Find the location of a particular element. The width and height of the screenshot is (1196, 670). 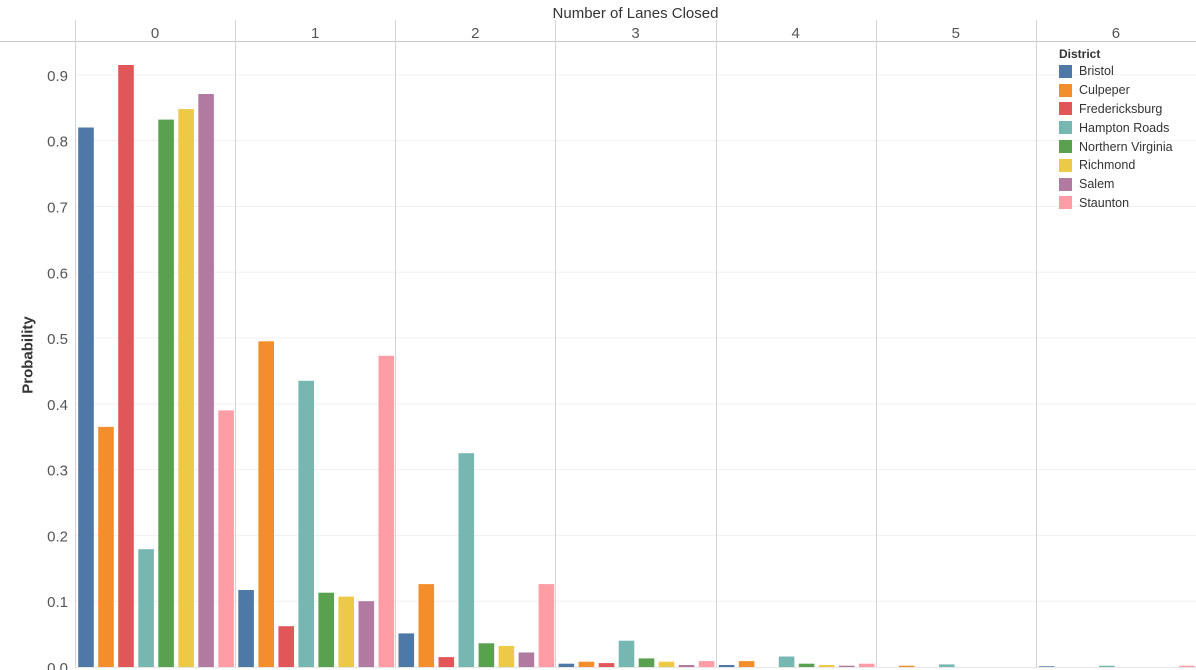

legend-item: Staunton is located at coordinates (1126, 203).